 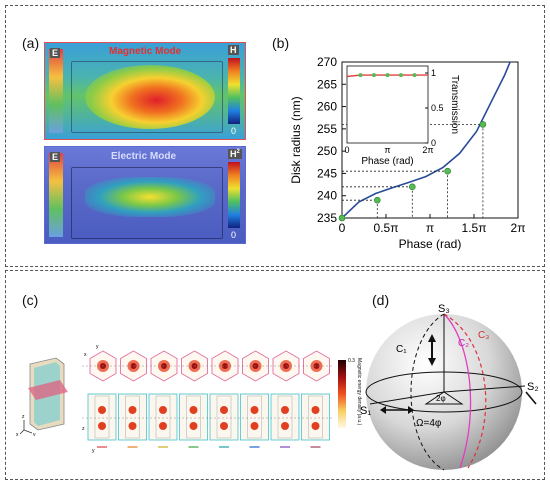 I want to click on magnetic-mode-image: E Magnetic Mode H 0, so click(x=145, y=91).